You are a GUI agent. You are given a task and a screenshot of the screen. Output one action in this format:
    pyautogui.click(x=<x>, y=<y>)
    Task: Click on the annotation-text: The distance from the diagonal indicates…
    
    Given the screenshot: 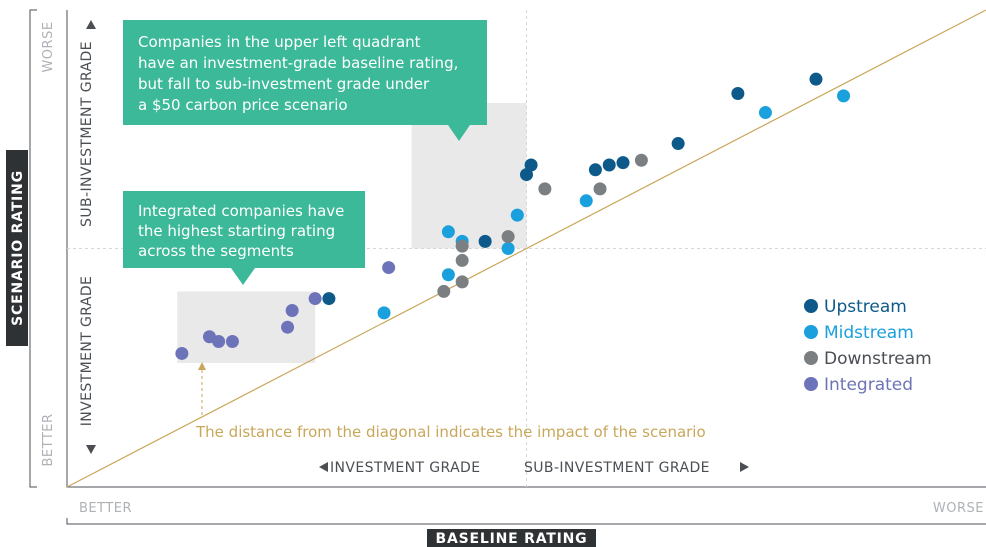 What is the action you would take?
    pyautogui.click(x=450, y=432)
    